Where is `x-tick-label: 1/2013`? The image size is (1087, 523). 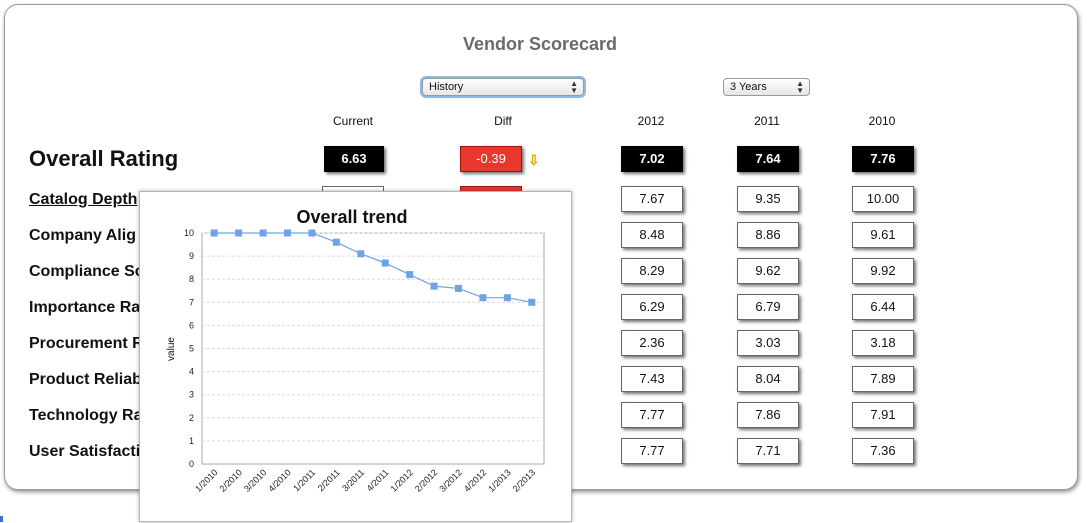
x-tick-label: 1/2013 is located at coordinates (499, 480).